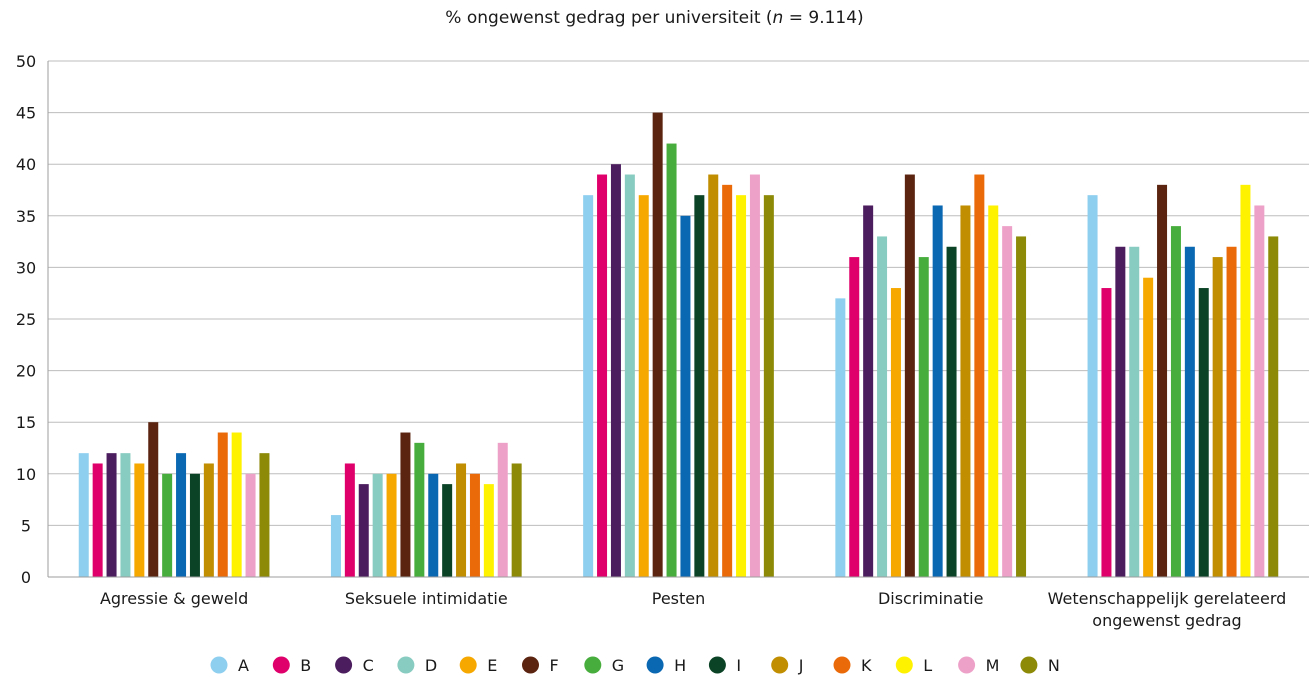  What do you see at coordinates (801, 665) in the screenshot?
I see `legend-label: J` at bounding box center [801, 665].